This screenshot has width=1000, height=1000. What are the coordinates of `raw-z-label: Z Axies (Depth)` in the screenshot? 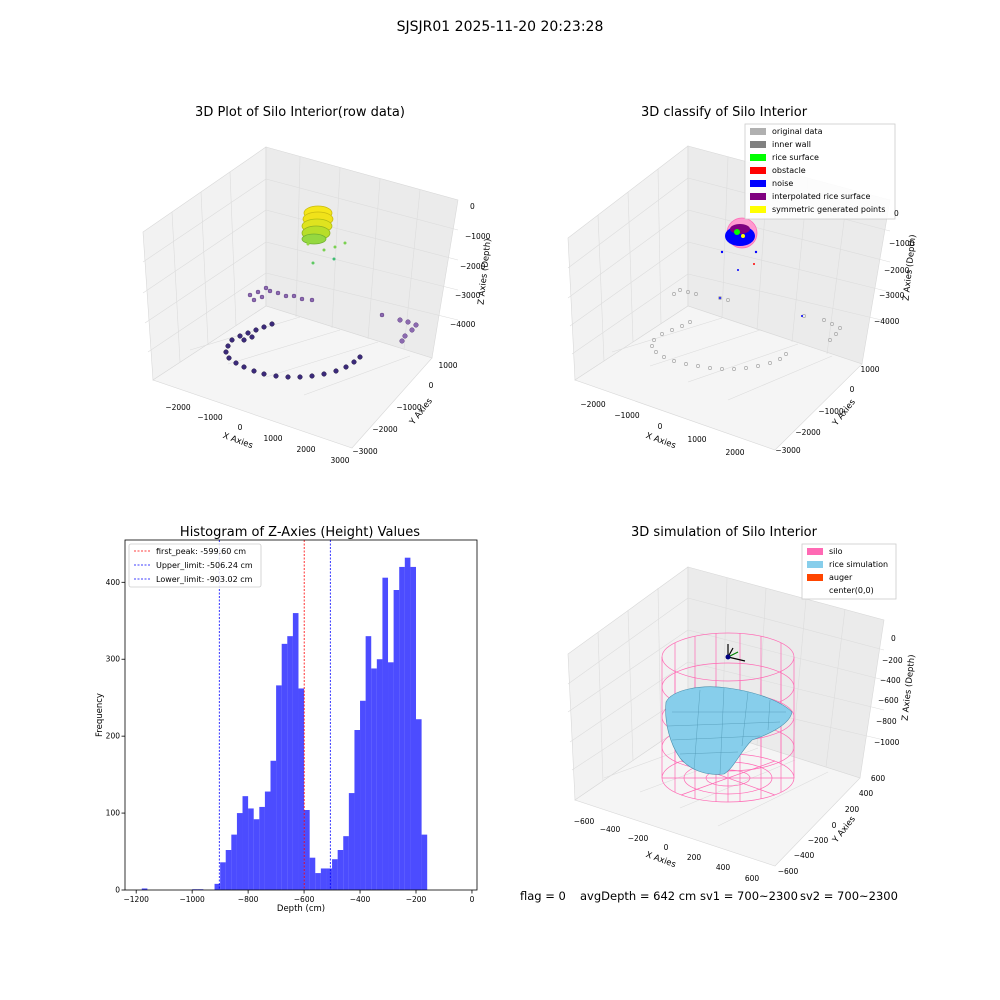 It's located at (485, 271).